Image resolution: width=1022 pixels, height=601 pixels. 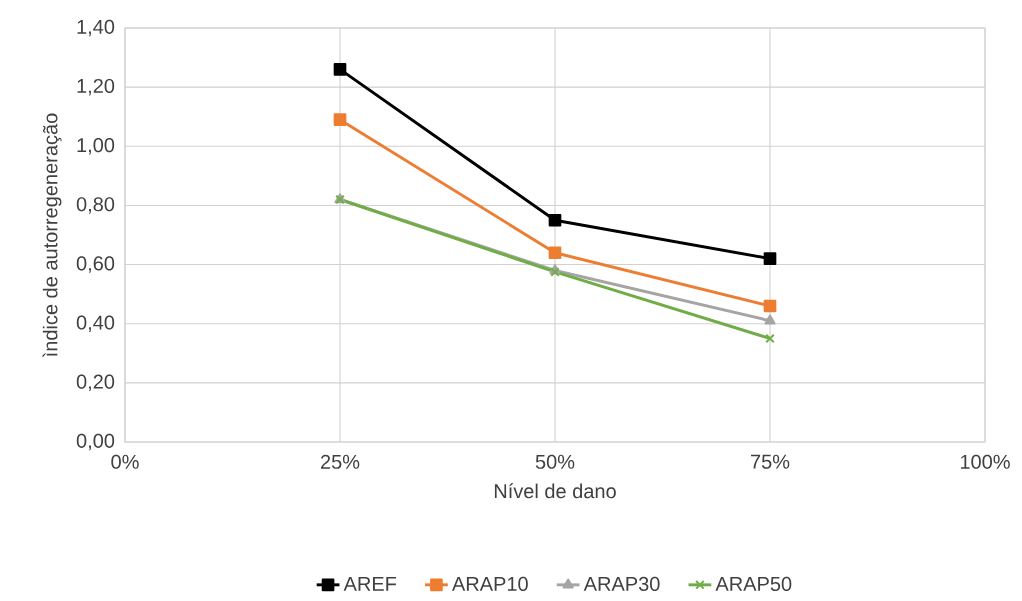 I want to click on y-tick-label: 0,40, so click(x=95, y=323).